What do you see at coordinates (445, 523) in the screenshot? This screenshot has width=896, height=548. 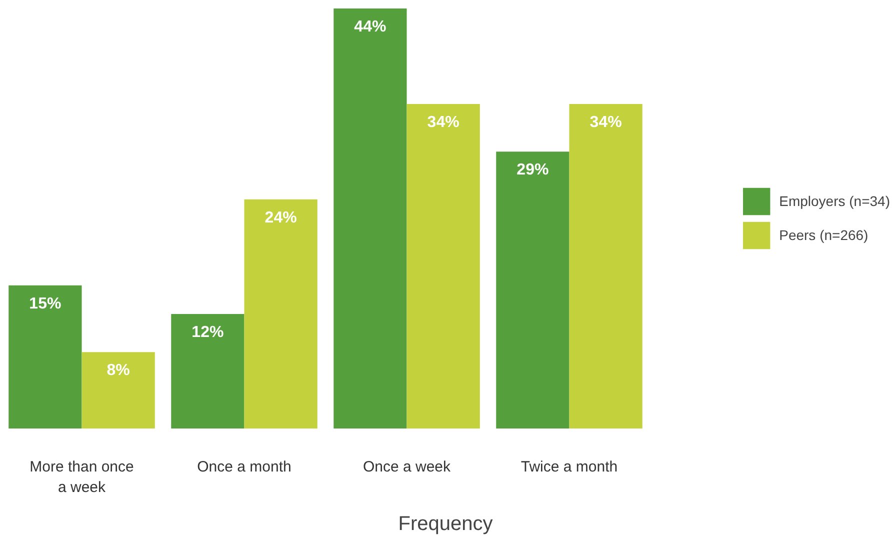 I see `x-axis-title: Frequency` at bounding box center [445, 523].